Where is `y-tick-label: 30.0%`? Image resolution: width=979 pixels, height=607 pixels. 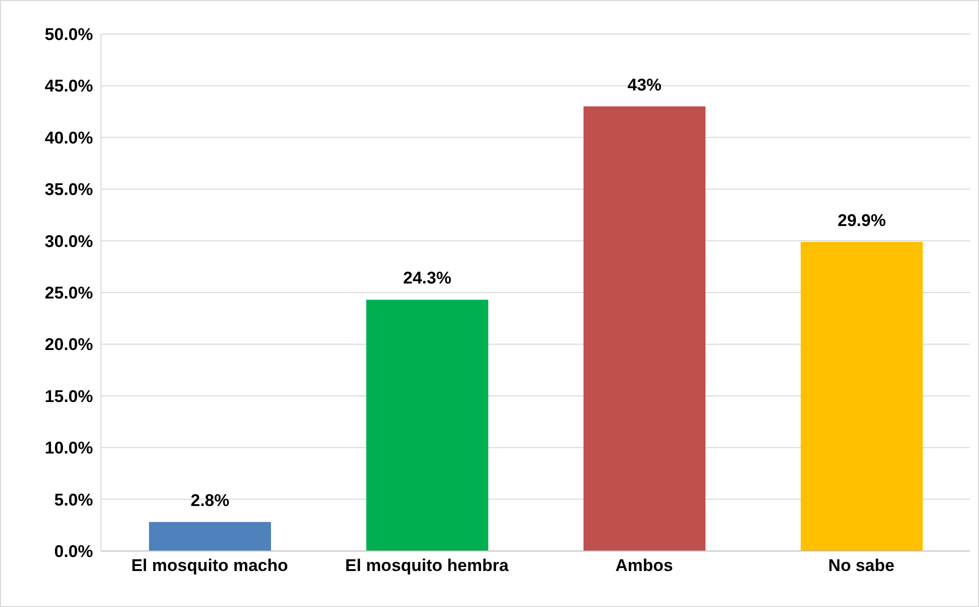 y-tick-label: 30.0% is located at coordinates (68, 241).